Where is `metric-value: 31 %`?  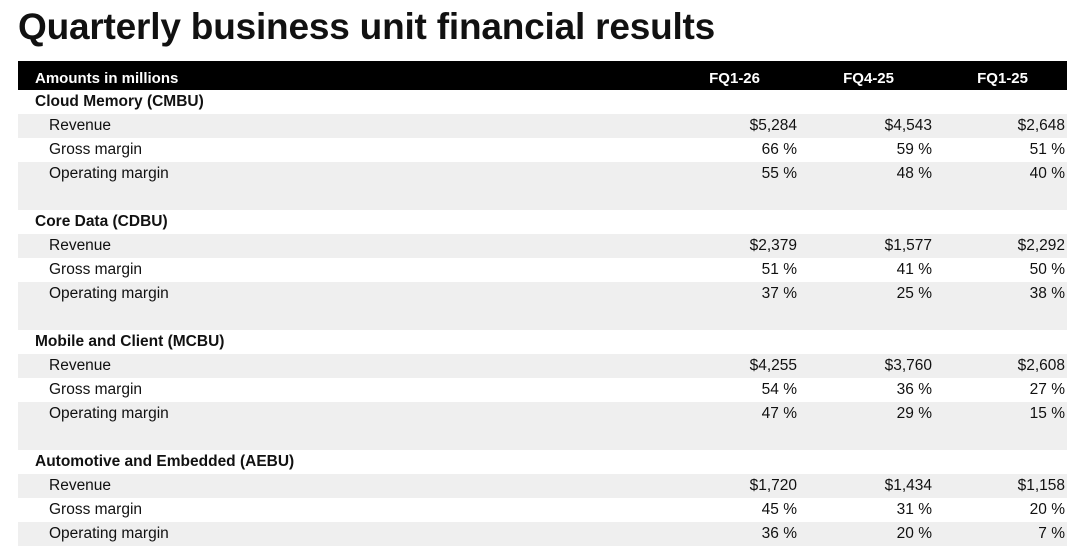
metric-value: 31 % is located at coordinates (914, 509).